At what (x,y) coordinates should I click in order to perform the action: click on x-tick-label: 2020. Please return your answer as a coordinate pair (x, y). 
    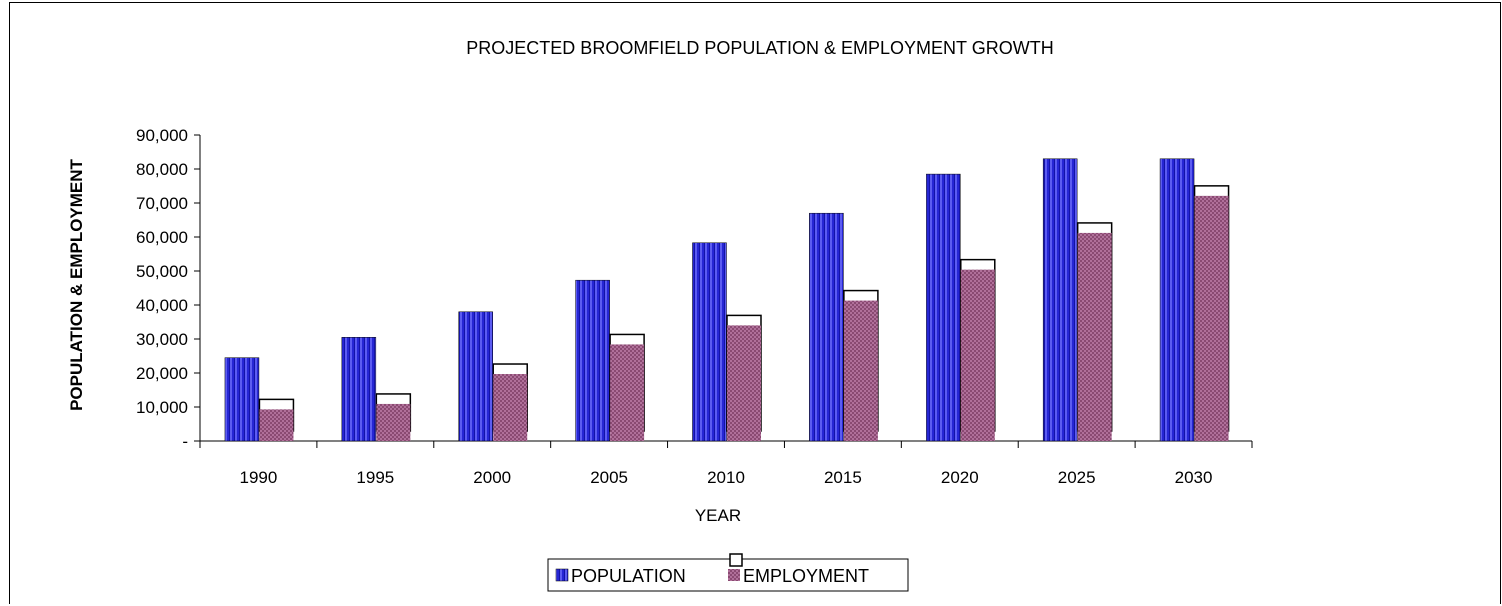
    Looking at the image, I should click on (960, 477).